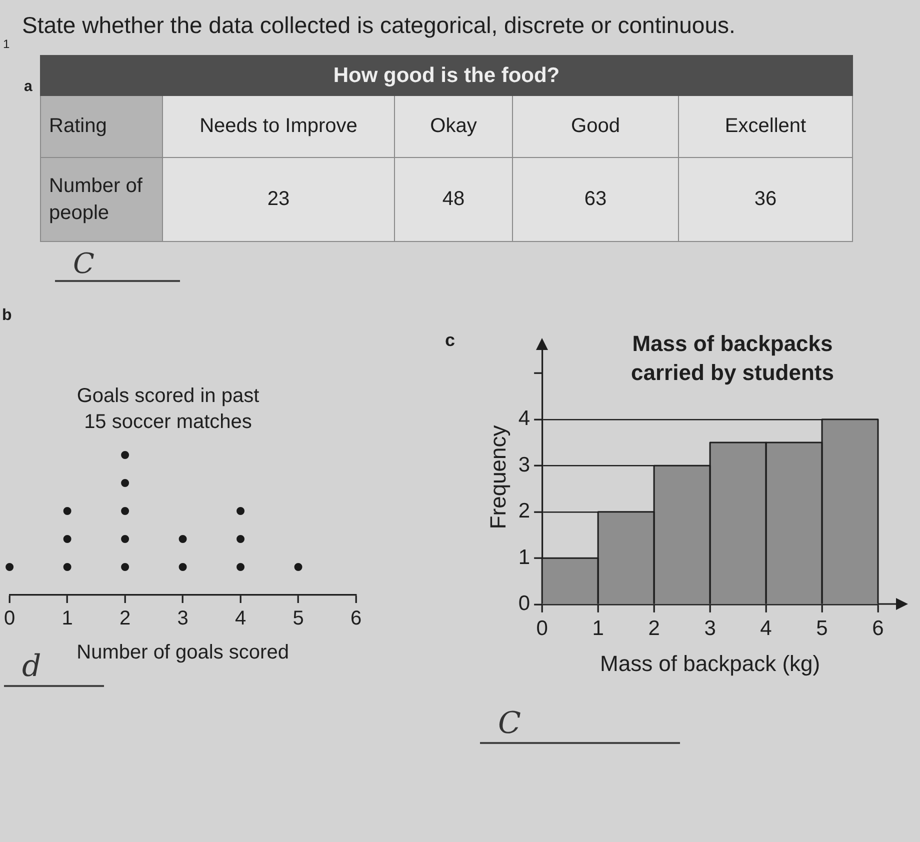 This screenshot has width=920, height=842. Describe the element at coordinates (446, 76) in the screenshot. I see `text: How good is the food?` at that location.